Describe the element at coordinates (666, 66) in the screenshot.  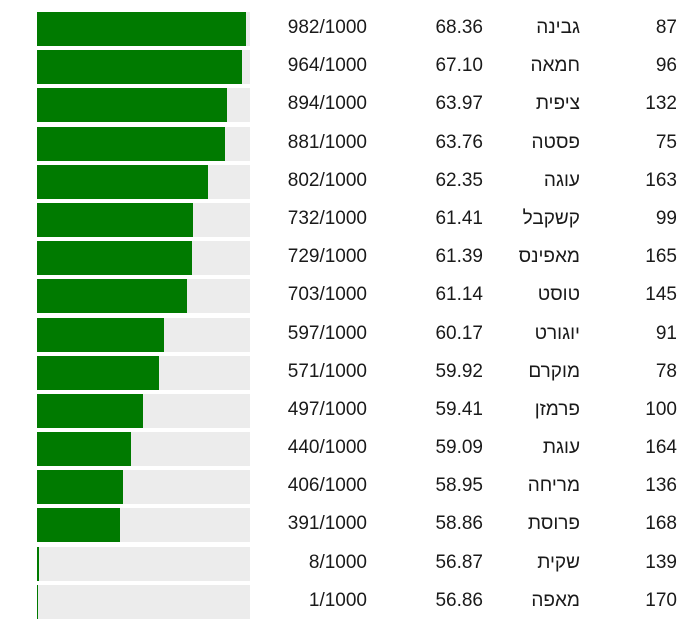
I see `item-number: 96` at that location.